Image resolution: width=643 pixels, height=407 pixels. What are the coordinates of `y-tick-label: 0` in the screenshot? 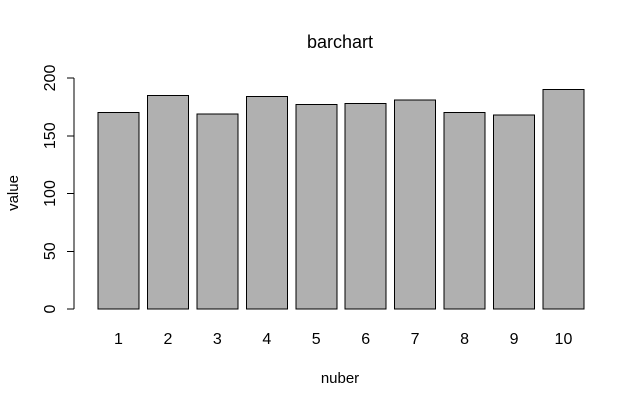 It's located at (50, 308).